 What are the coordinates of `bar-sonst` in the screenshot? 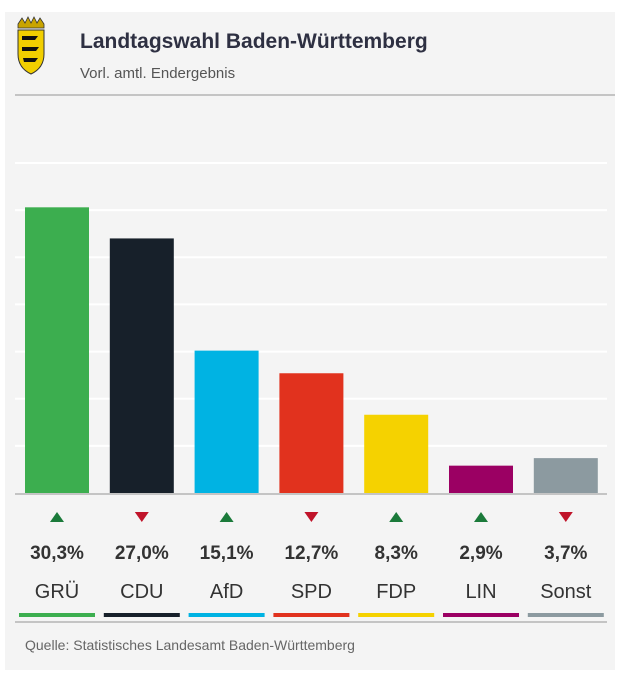 It's located at (565, 475).